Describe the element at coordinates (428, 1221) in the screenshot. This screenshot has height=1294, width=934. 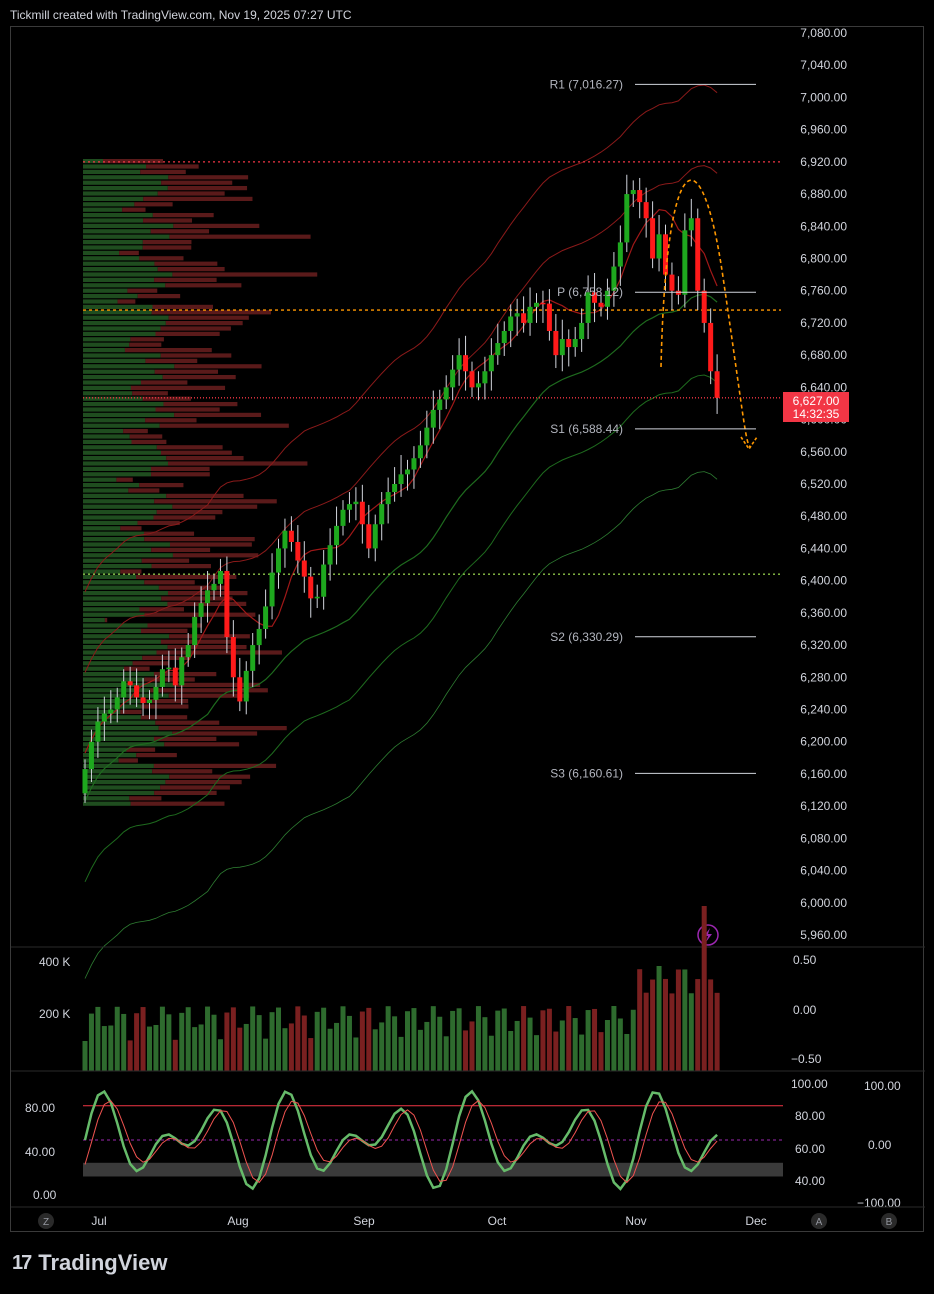
I see `time-axis: Jul Aug Sep Oct Nov Dec` at that location.